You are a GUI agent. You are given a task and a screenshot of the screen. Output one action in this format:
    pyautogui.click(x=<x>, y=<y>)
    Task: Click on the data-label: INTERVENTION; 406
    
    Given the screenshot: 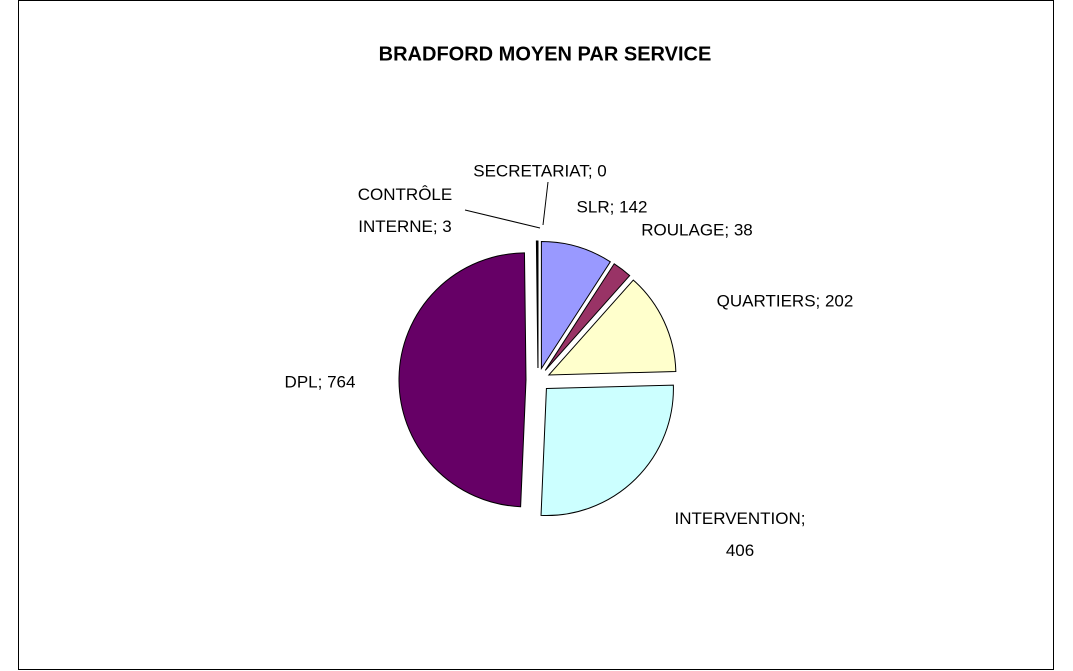 What is the action you would take?
    pyautogui.click(x=740, y=534)
    